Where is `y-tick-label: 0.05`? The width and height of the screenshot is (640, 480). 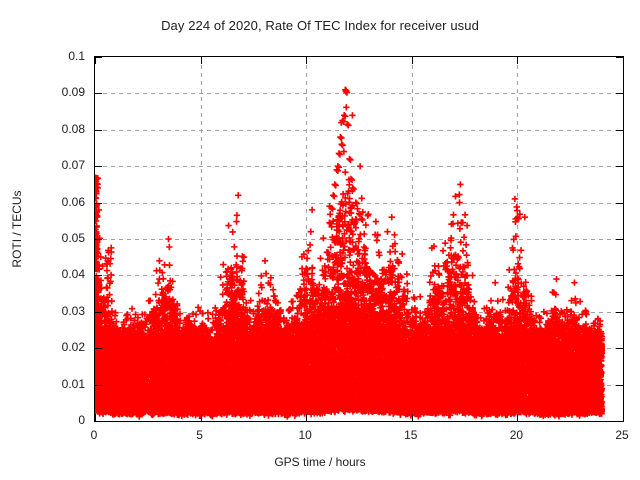
y-tick-label: 0.05 is located at coordinates (42, 238).